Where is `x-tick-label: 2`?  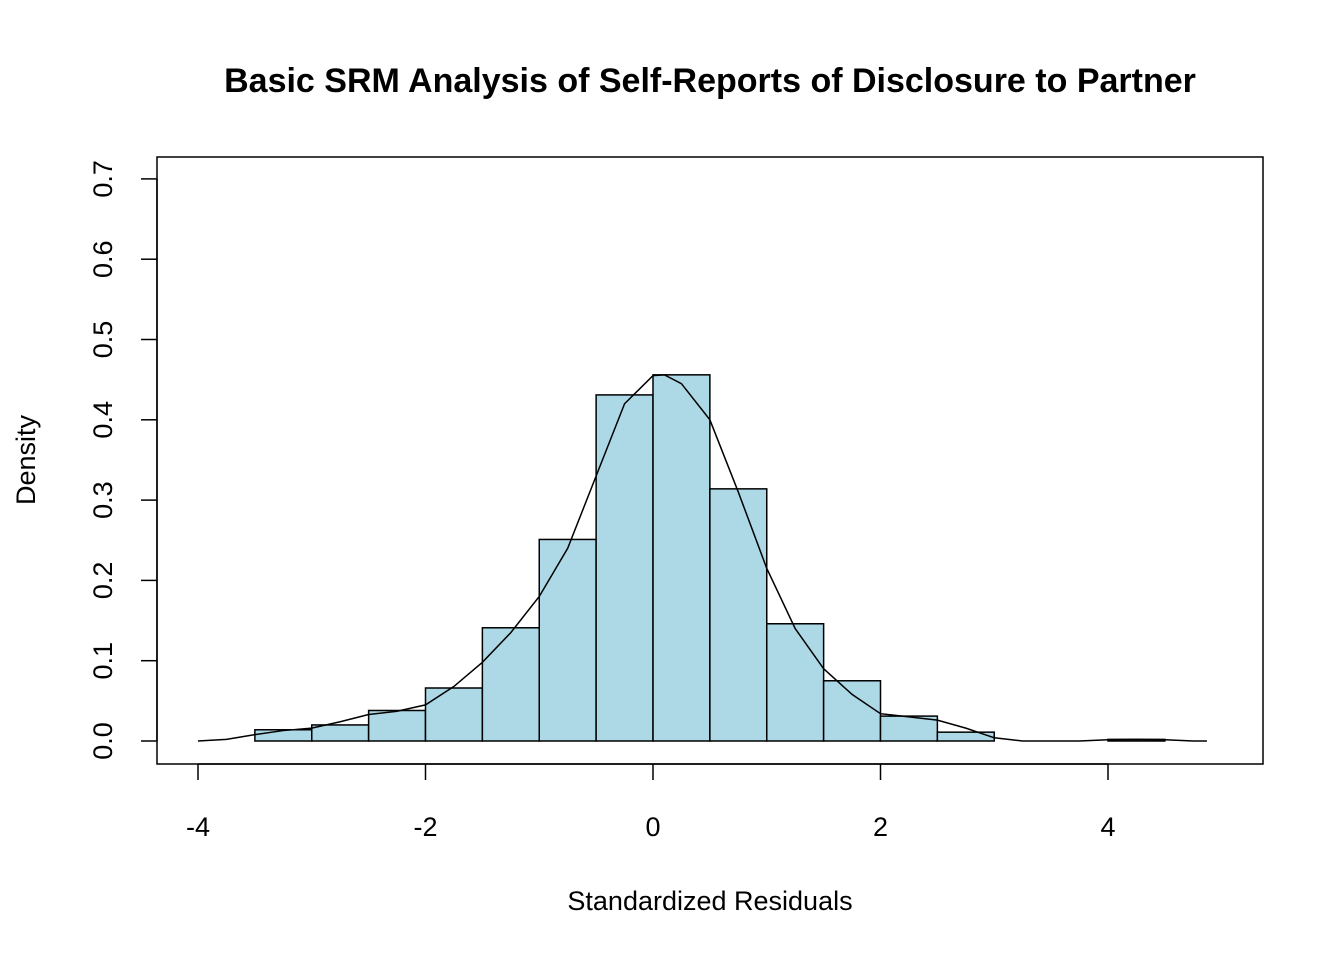 x-tick-label: 2 is located at coordinates (880, 827).